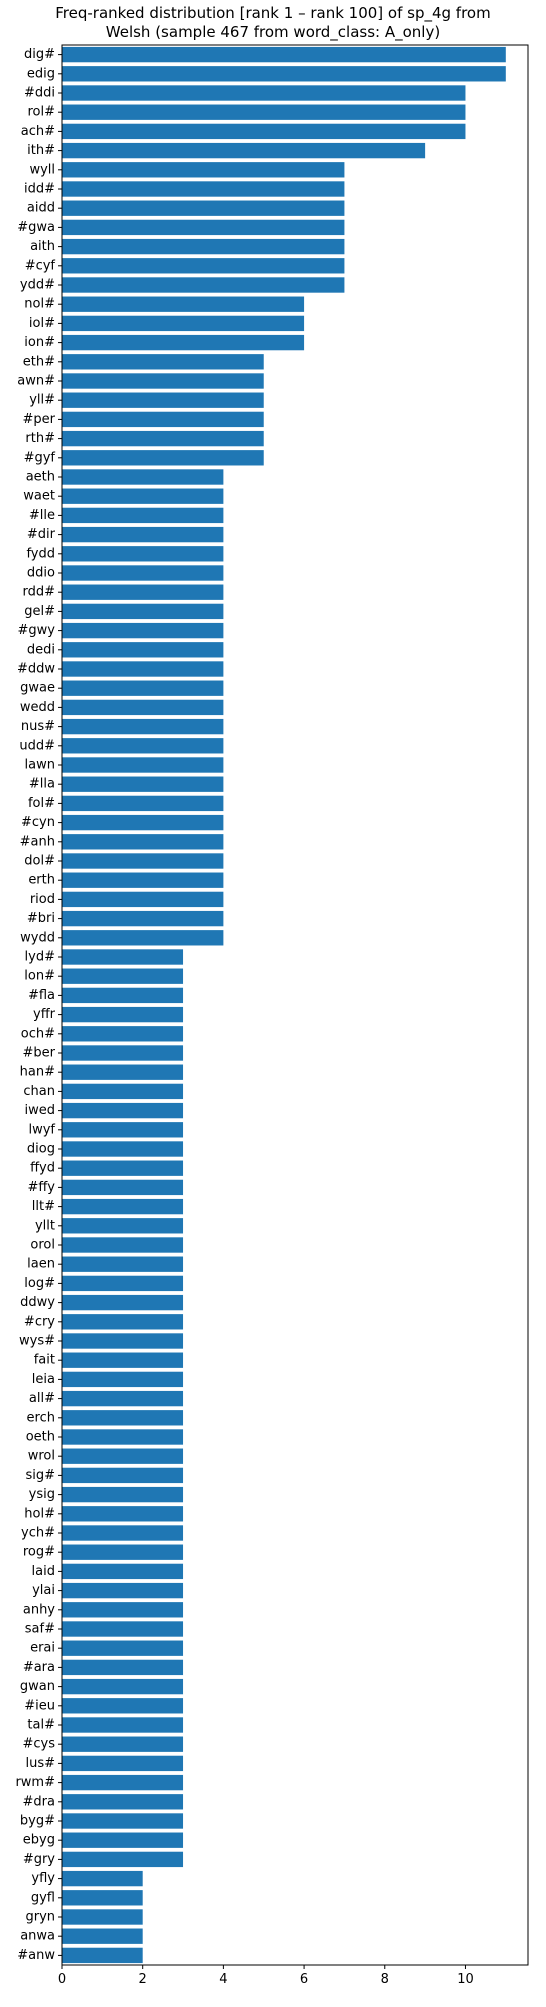  Describe the element at coordinates (38, 131) in the screenshot. I see `y-tick-label-4: ach#` at that location.